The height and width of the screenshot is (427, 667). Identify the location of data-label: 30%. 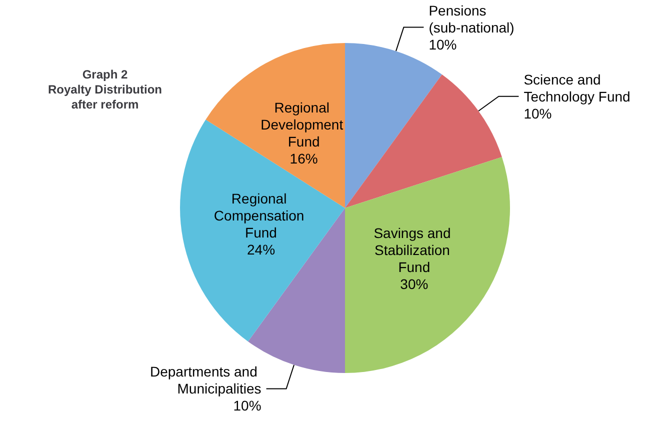
(414, 284).